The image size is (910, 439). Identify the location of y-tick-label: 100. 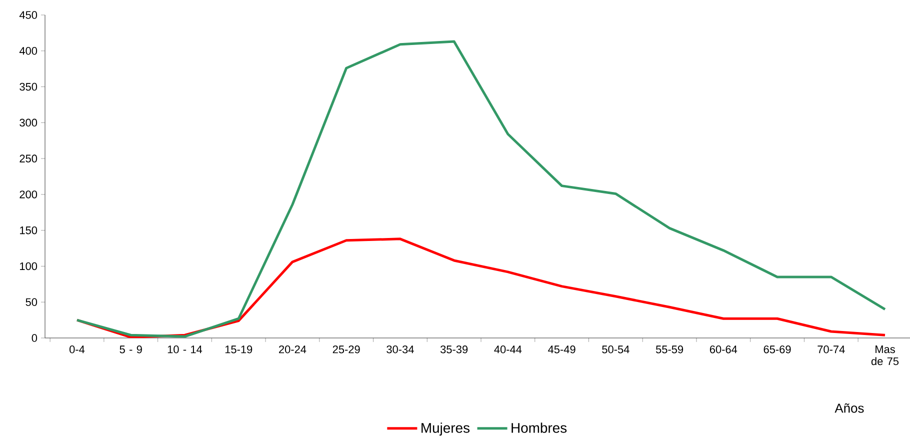
(29, 266).